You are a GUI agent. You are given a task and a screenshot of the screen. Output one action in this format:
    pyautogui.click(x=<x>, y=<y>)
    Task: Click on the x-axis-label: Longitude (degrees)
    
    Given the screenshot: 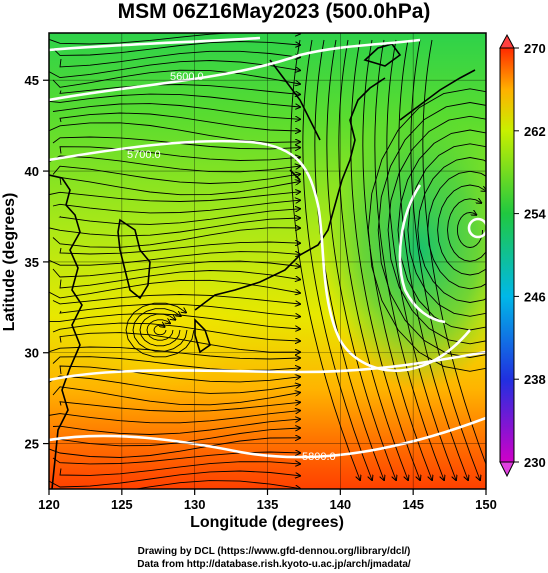 What is the action you would take?
    pyautogui.click(x=267, y=522)
    